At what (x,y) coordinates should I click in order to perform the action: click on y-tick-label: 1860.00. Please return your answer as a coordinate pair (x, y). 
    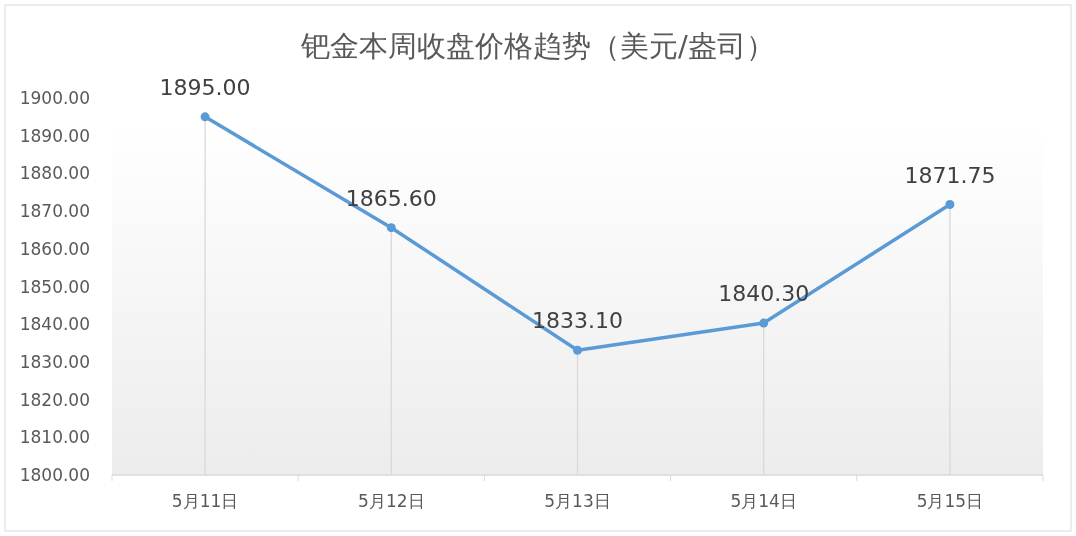
    Looking at the image, I should click on (54, 248).